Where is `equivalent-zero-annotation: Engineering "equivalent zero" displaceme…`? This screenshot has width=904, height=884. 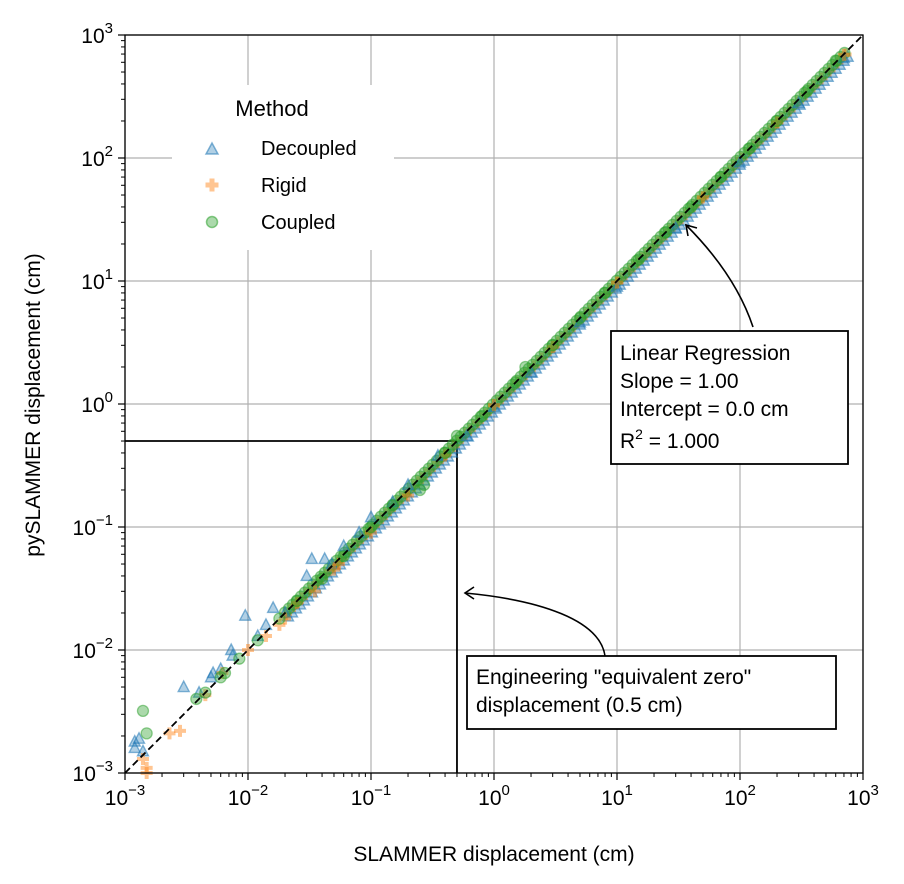 equivalent-zero-annotation: Engineering "equivalent zero" displaceme… is located at coordinates (650, 658).